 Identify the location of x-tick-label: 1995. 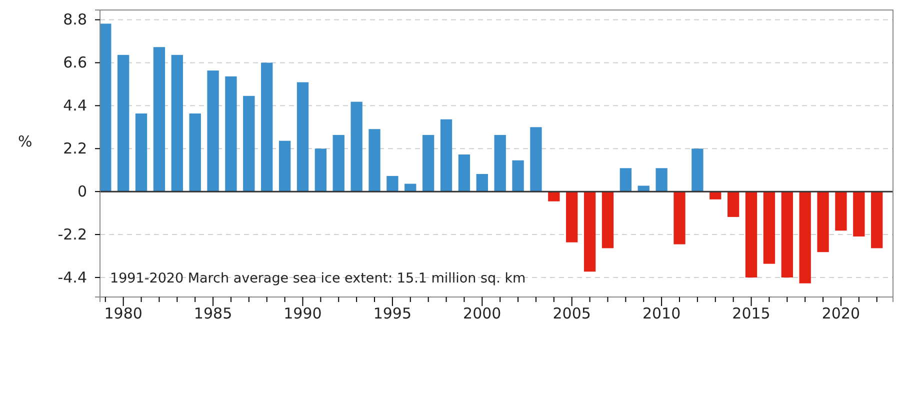
(392, 313).